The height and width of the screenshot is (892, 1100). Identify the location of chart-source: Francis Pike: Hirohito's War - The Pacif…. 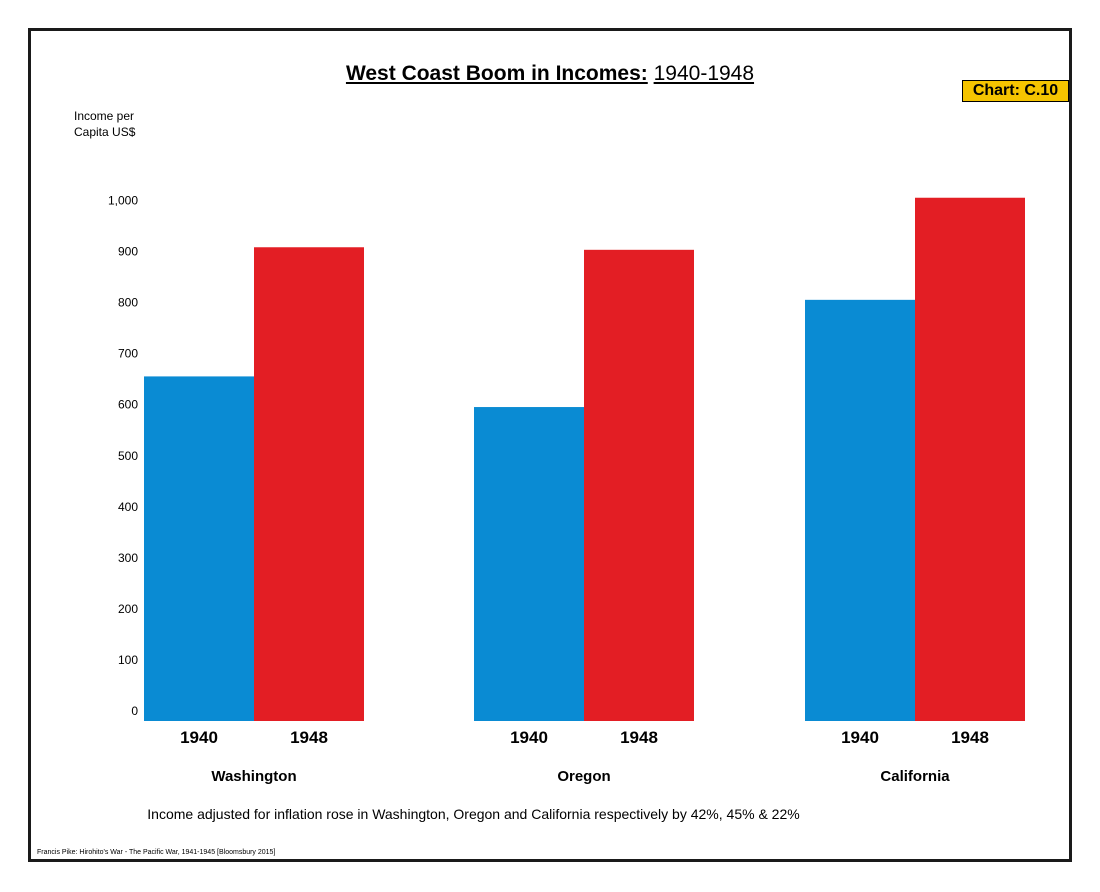
(156, 852).